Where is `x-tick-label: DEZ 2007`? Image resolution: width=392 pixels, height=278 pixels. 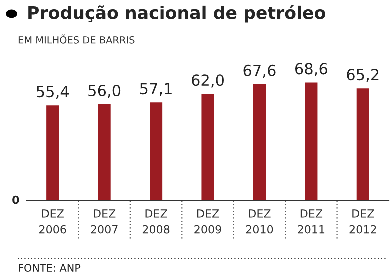
x-tick-label: DEZ 2007 is located at coordinates (104, 222).